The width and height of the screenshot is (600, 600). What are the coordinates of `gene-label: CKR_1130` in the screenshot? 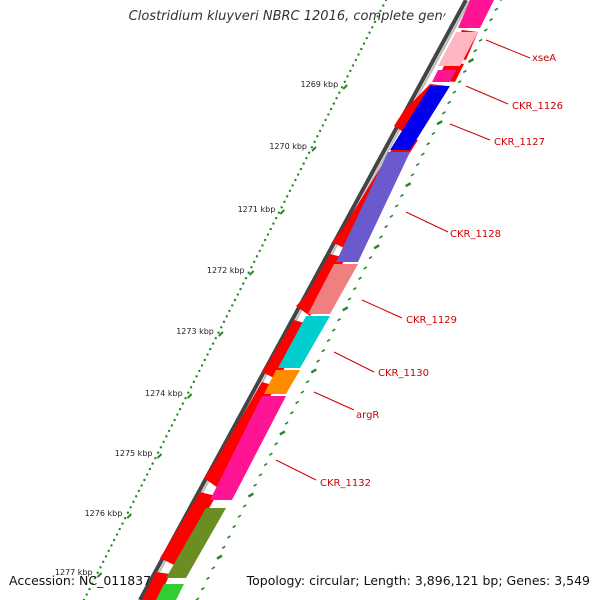 It's located at (403, 373).